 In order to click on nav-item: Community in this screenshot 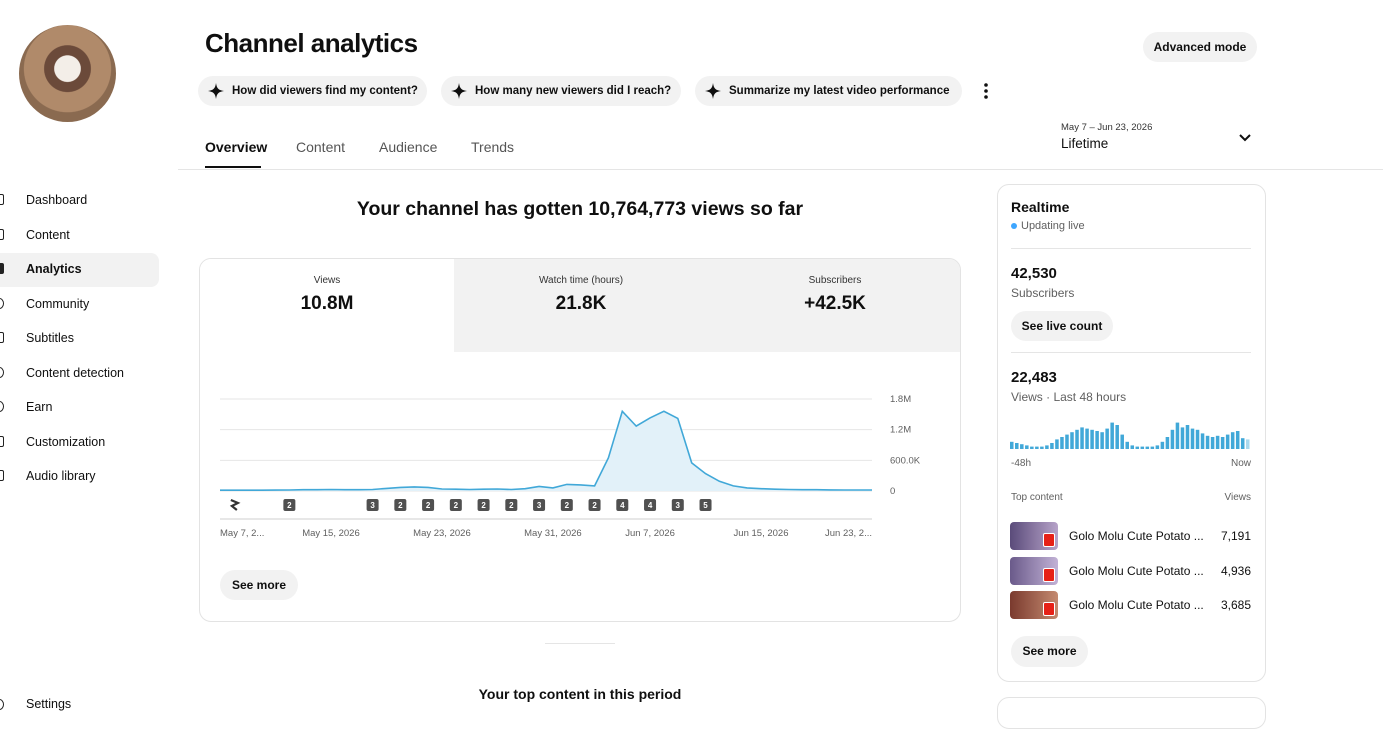, I will do `click(58, 304)`.